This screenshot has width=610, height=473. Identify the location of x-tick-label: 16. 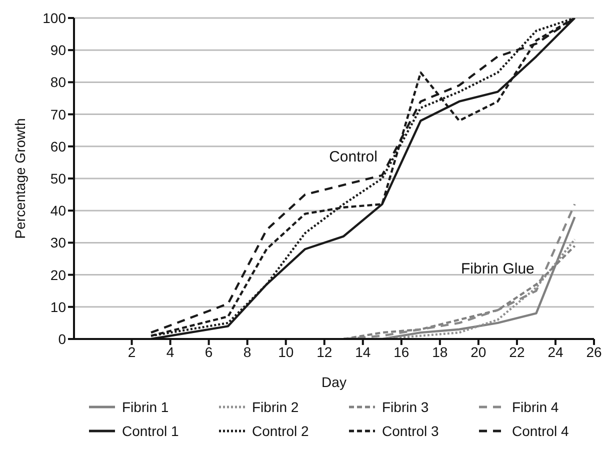
(402, 352).